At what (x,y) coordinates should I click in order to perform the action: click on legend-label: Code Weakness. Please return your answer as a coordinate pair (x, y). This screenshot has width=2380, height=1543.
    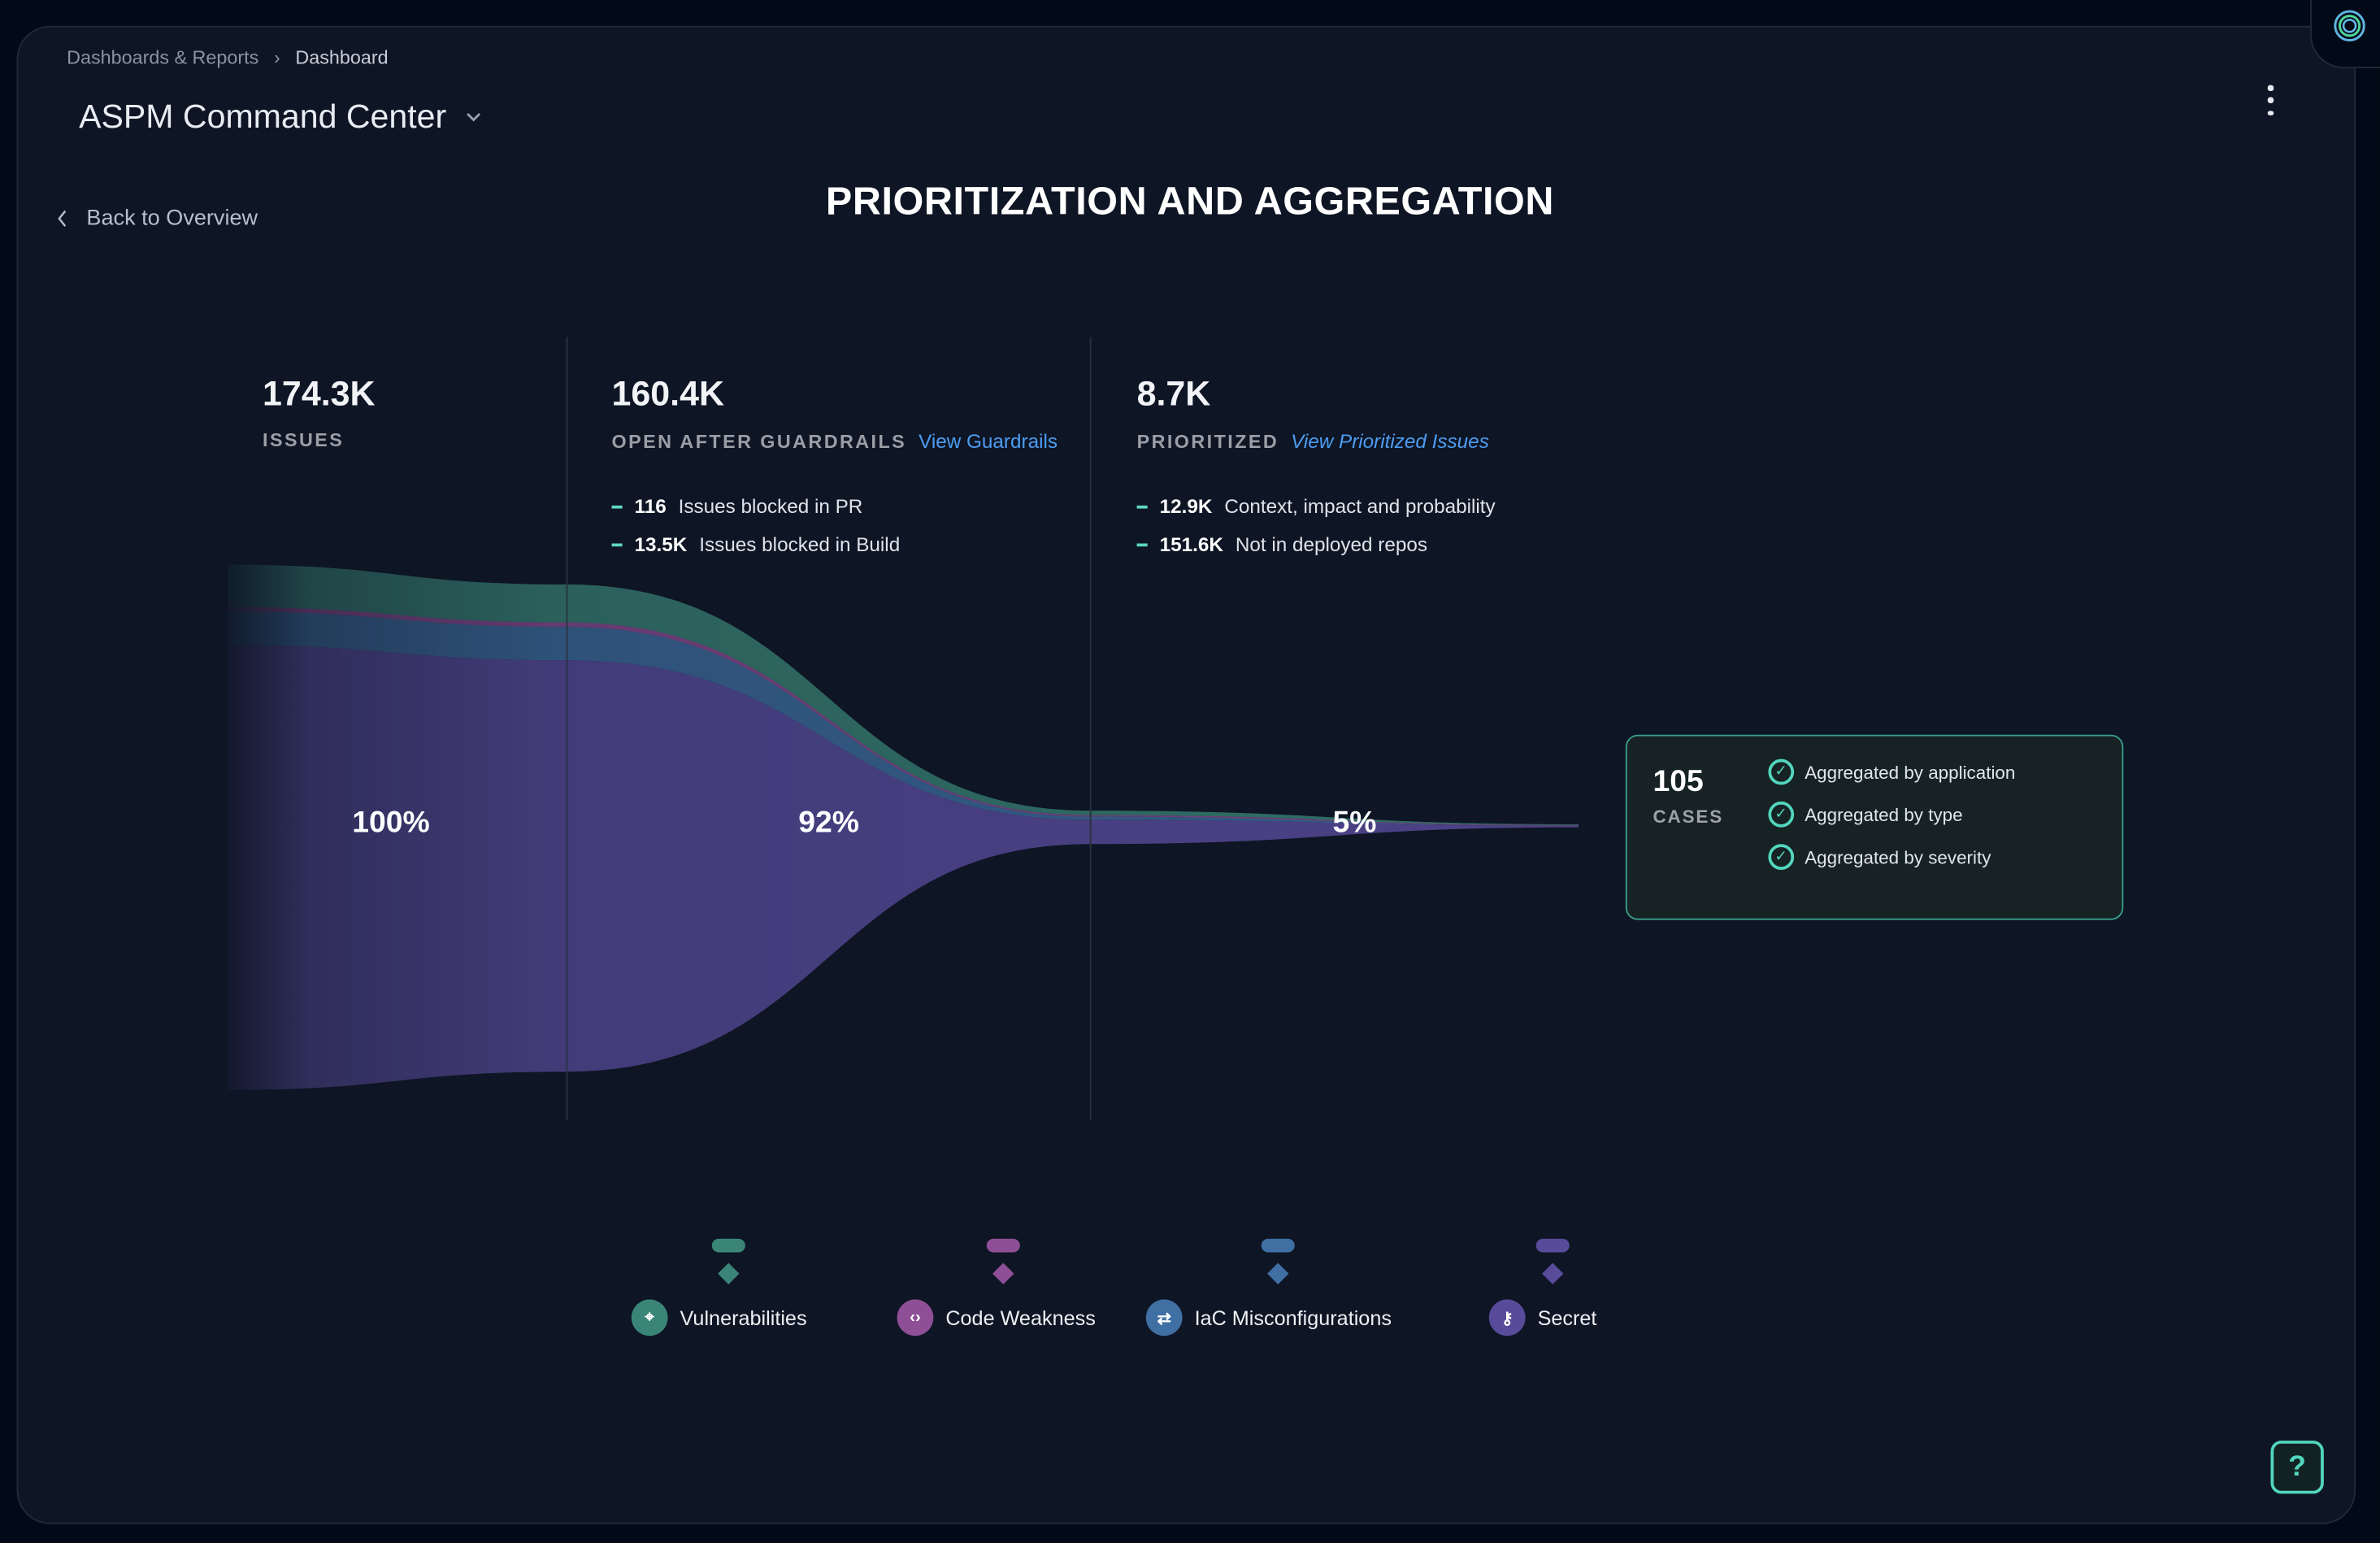
    Looking at the image, I should click on (1020, 1317).